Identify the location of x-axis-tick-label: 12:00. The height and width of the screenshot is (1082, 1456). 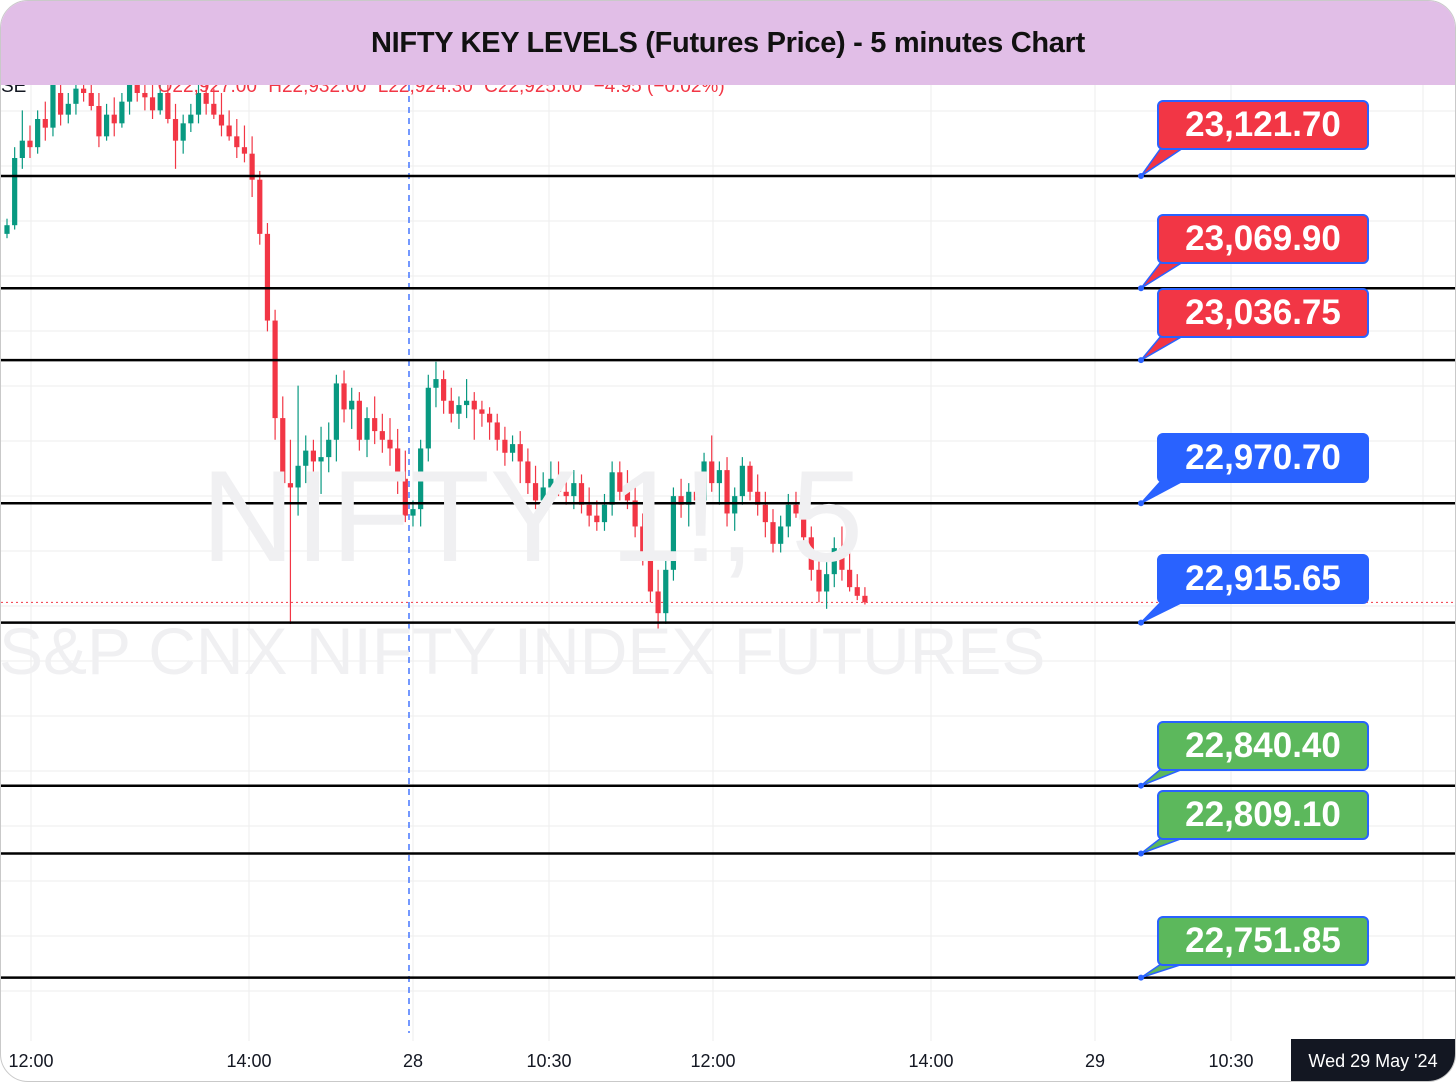
(31, 1061).